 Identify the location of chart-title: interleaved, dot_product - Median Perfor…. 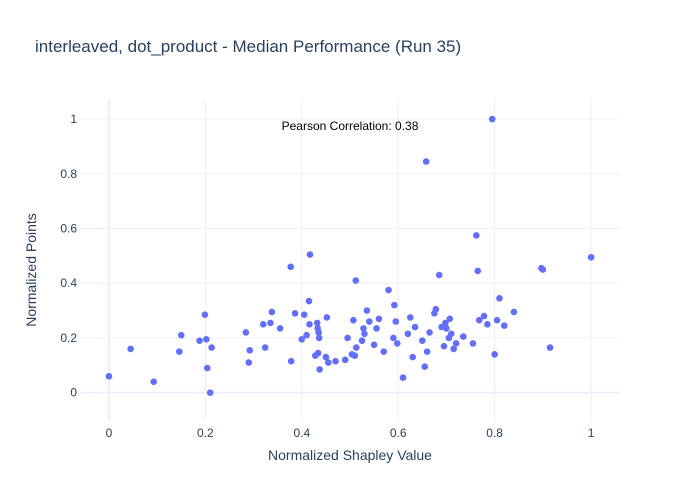
(248, 46).